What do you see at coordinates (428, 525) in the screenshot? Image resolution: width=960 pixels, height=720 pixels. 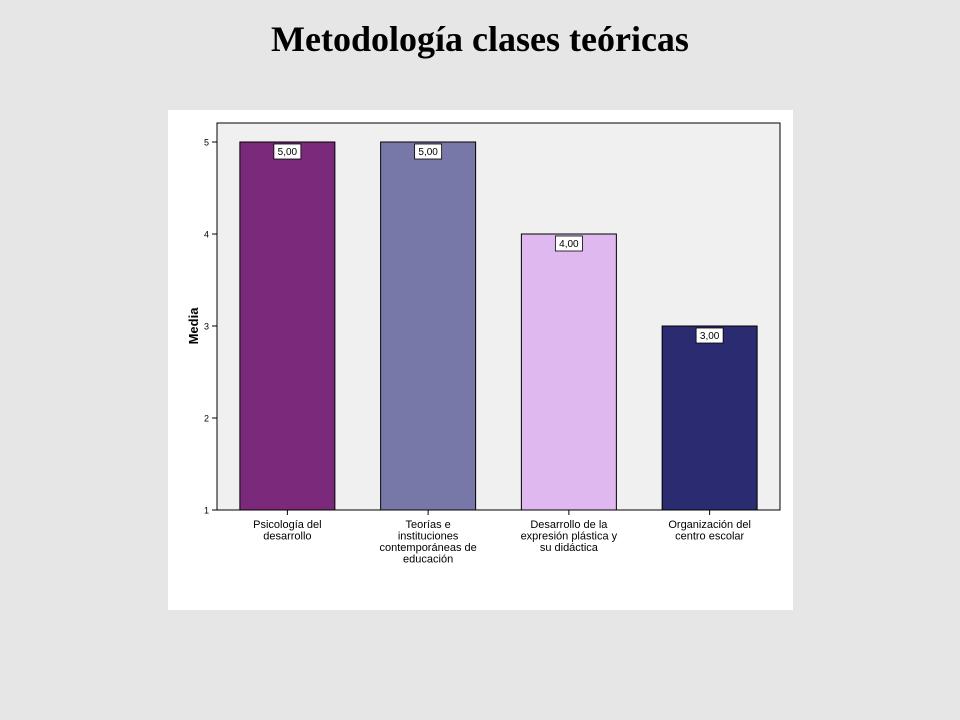 I see `x-tick-label: Teorías e` at bounding box center [428, 525].